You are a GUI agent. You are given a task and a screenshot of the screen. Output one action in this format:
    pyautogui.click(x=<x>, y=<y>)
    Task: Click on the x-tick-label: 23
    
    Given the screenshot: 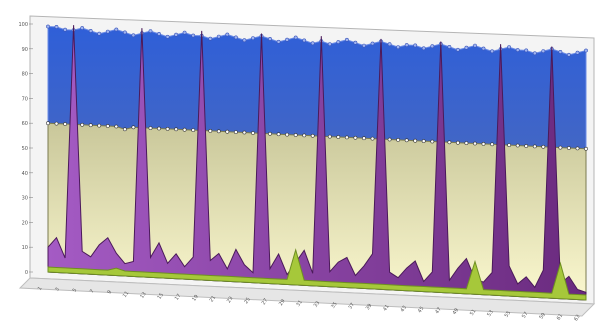 What is the action you would take?
    pyautogui.click(x=230, y=300)
    